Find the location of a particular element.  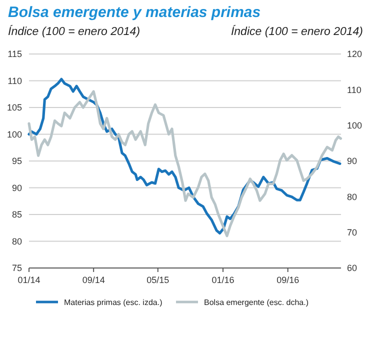

legend-label: Bolsa emergente (esc. dcha.) is located at coordinates (256, 302).